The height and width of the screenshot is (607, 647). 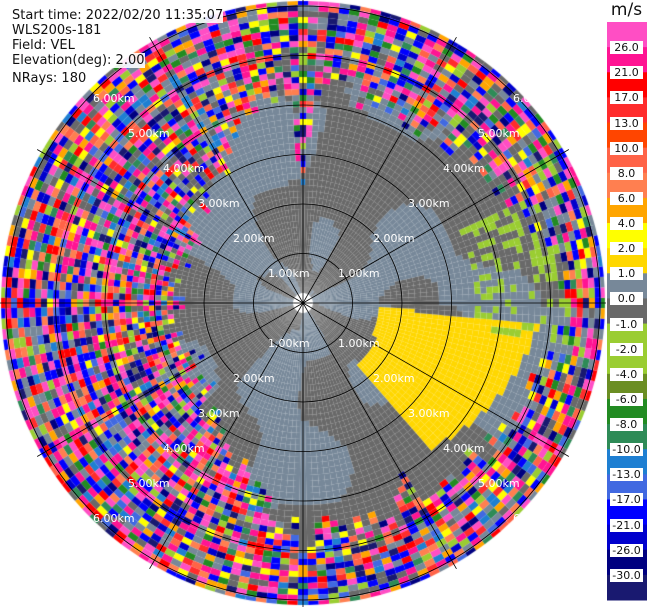 What do you see at coordinates (626, 10) in the screenshot?
I see `colorbar-title: m/s` at bounding box center [626, 10].